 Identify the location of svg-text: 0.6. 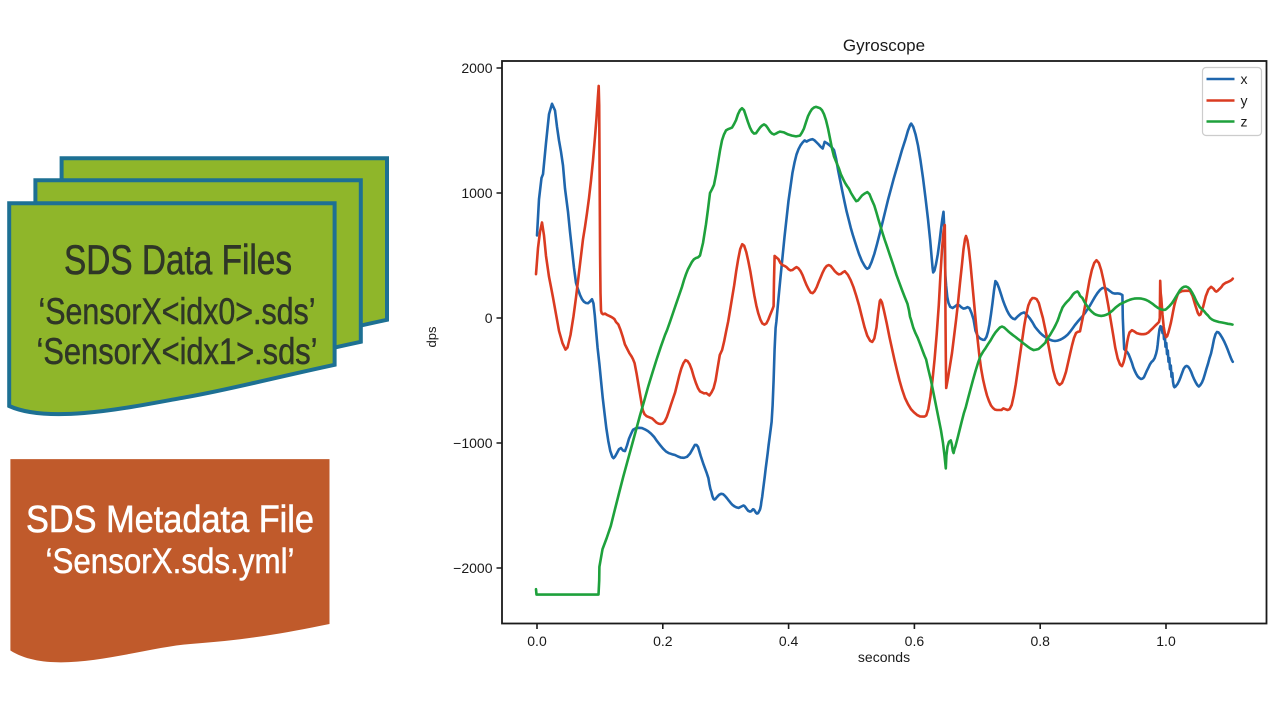
(915, 641).